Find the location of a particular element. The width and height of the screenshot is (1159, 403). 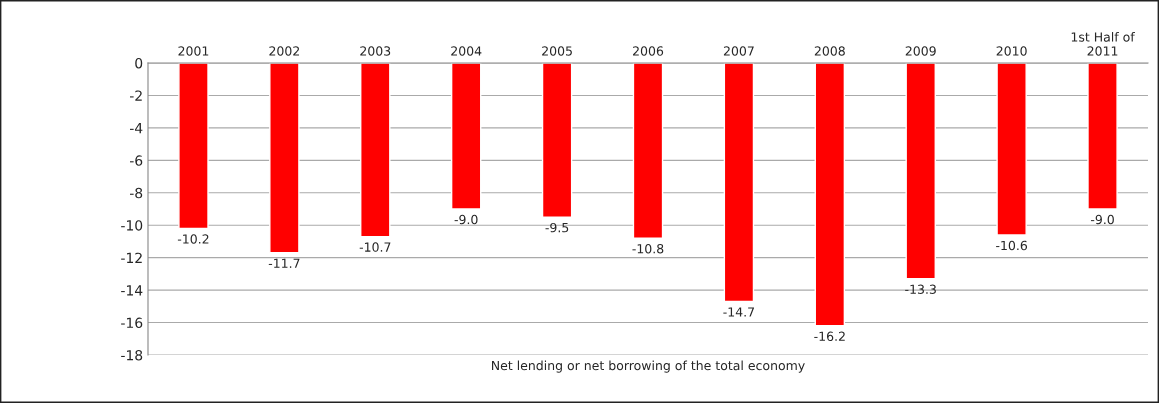

data-label: -16.2 is located at coordinates (829, 336).